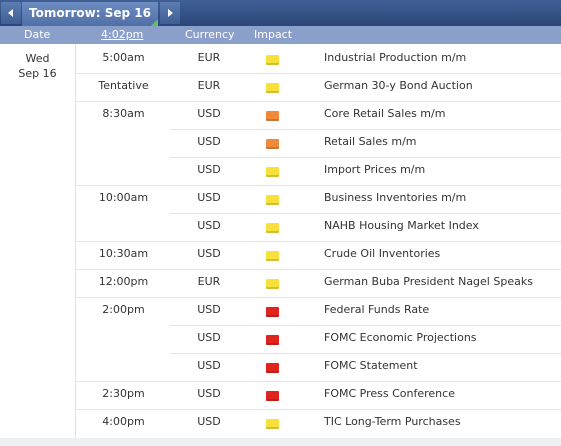  I want to click on event-title: NAHB Housing Market Index, so click(401, 225).